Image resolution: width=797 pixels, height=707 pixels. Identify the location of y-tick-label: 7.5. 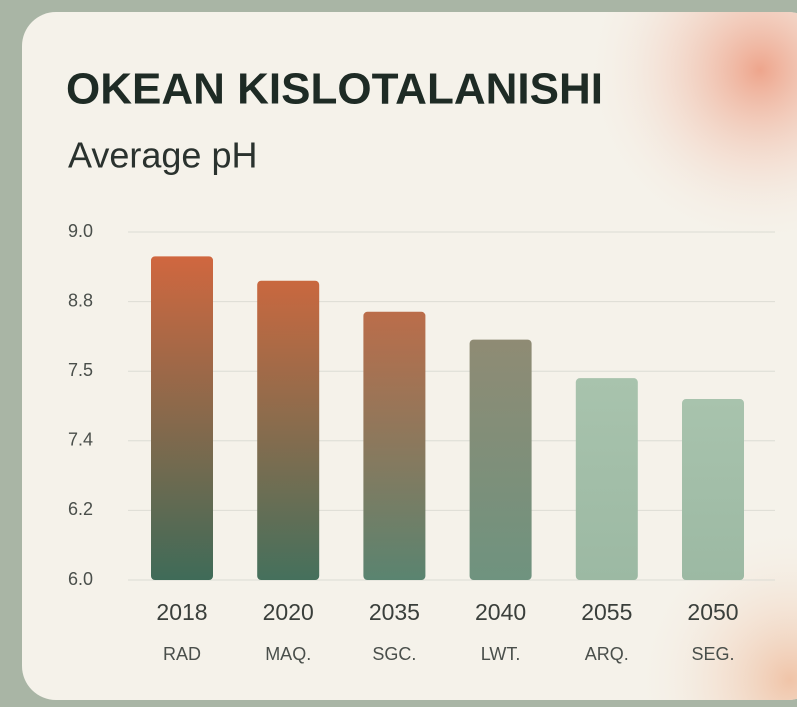
(80, 370).